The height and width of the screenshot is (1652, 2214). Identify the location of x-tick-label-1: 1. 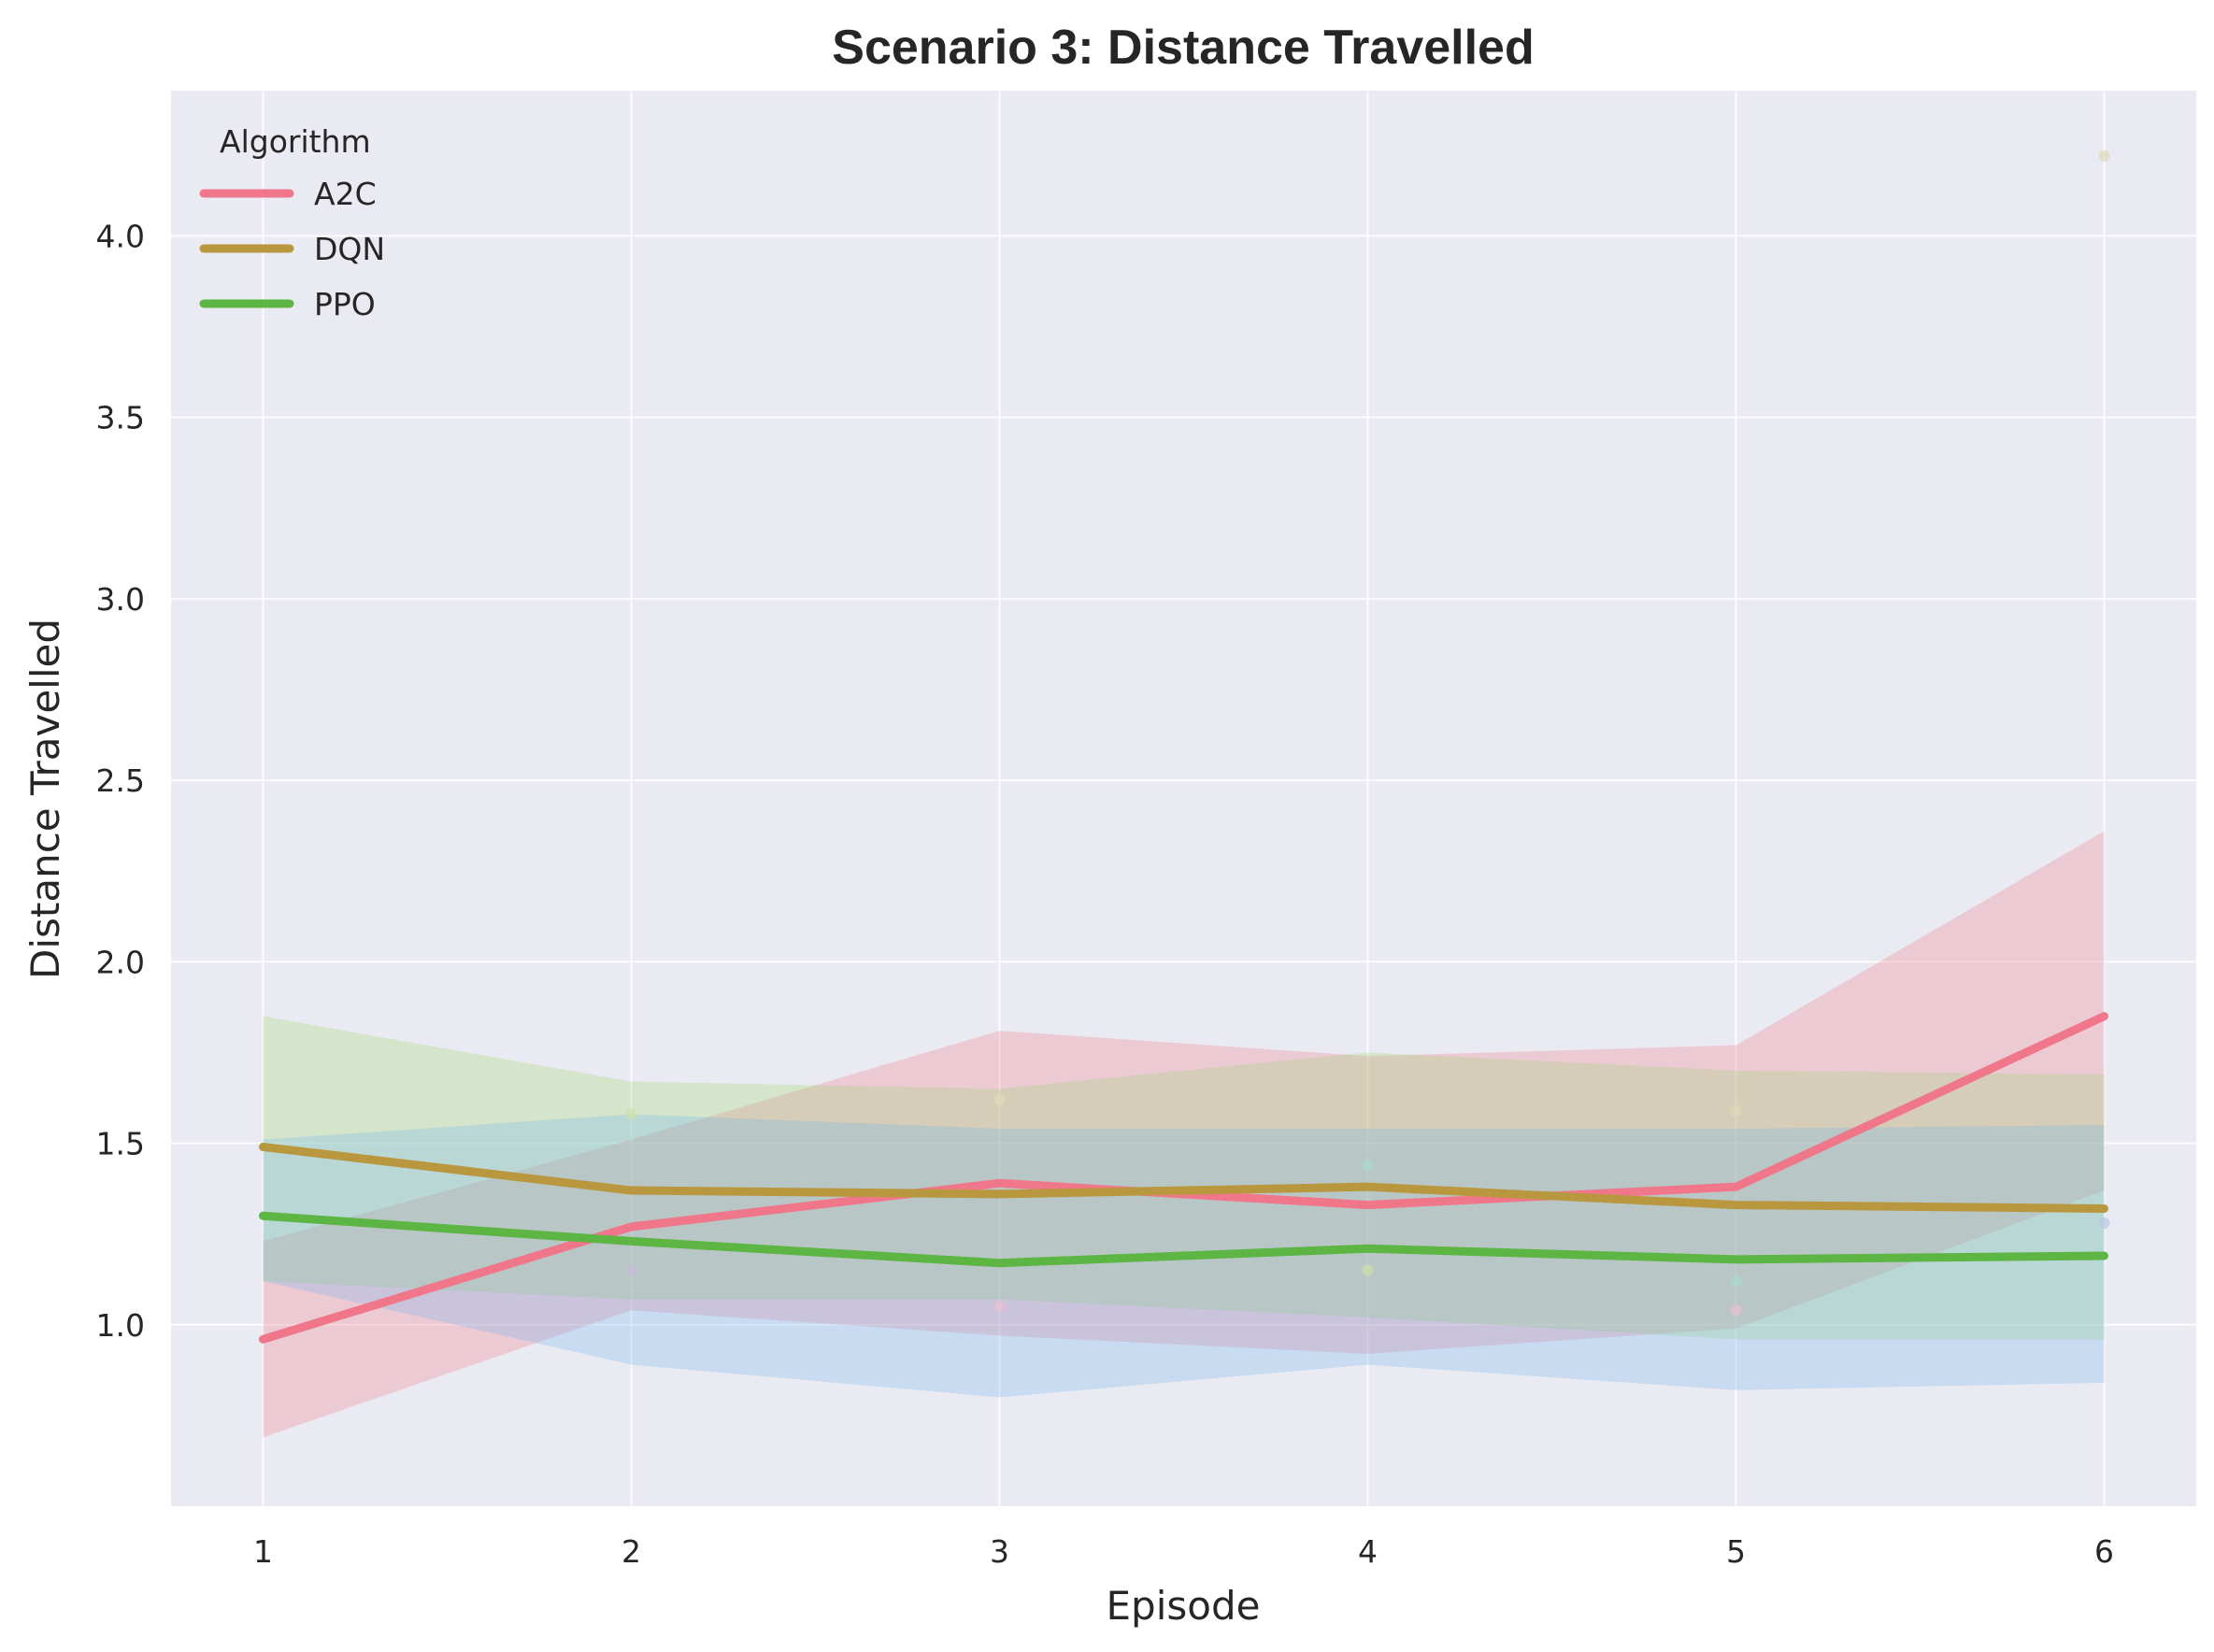
(263, 1552).